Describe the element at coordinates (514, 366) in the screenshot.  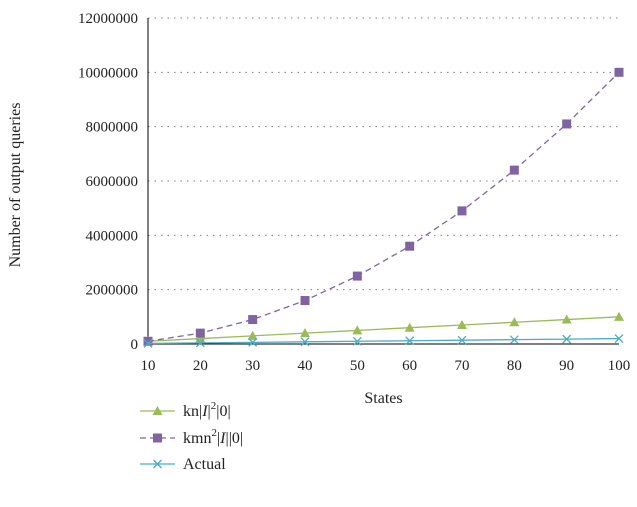
I see `x-tick-label: 80` at that location.